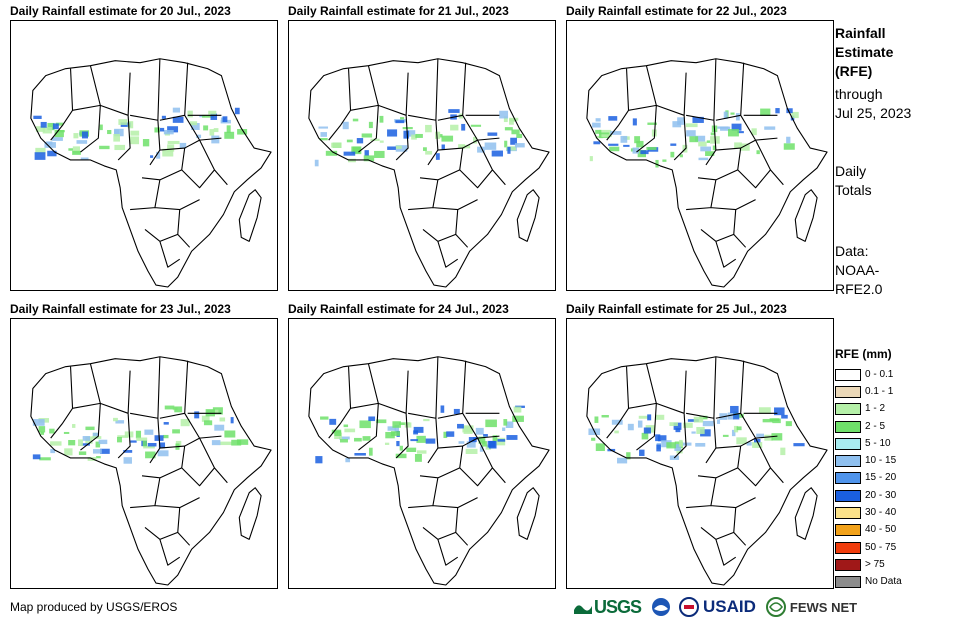 This screenshot has width=967, height=626. I want to click on data-source-line: RFE2.0, so click(859, 289).